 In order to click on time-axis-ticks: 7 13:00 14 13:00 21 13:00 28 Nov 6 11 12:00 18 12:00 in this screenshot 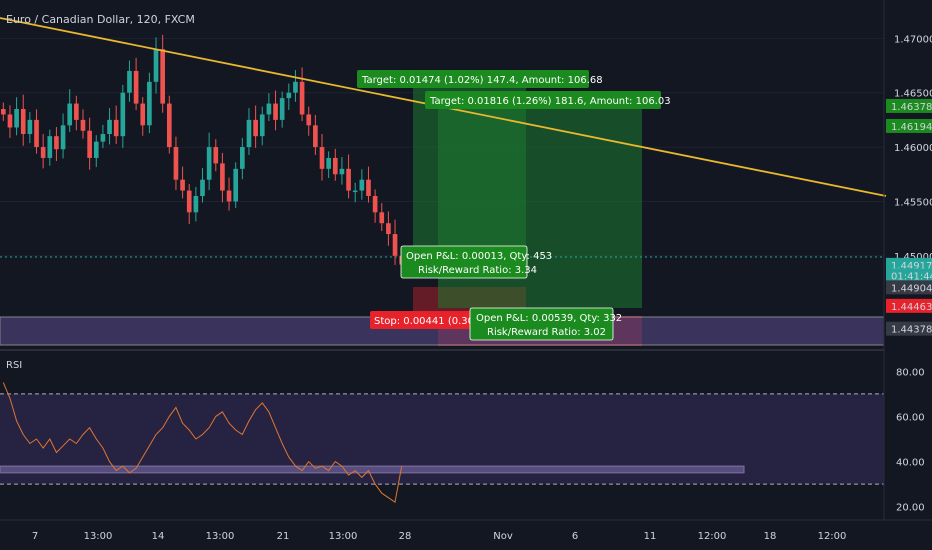, I will do `click(439, 536)`.